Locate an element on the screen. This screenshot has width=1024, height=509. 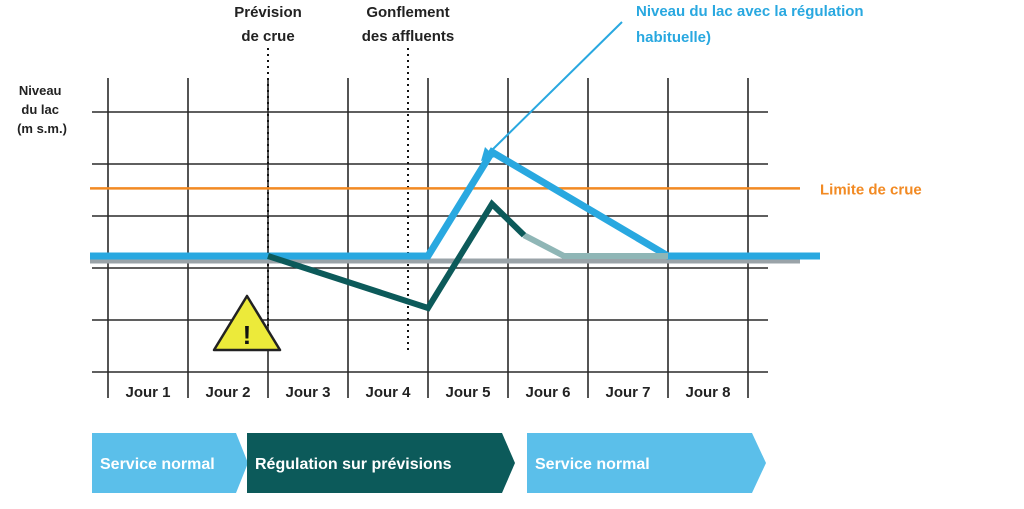
x-tick-label: Jour 2 is located at coordinates (227, 392).